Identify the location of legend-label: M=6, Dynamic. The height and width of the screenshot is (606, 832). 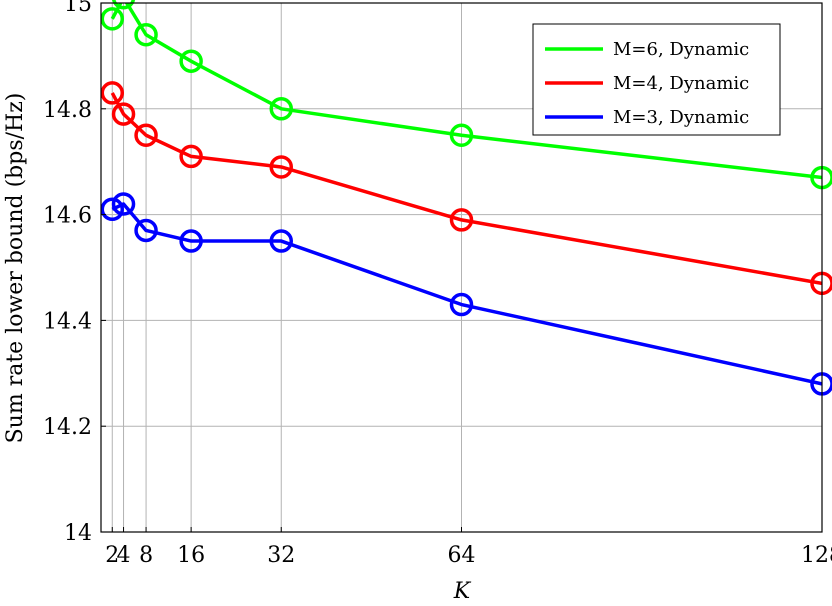
(681, 49).